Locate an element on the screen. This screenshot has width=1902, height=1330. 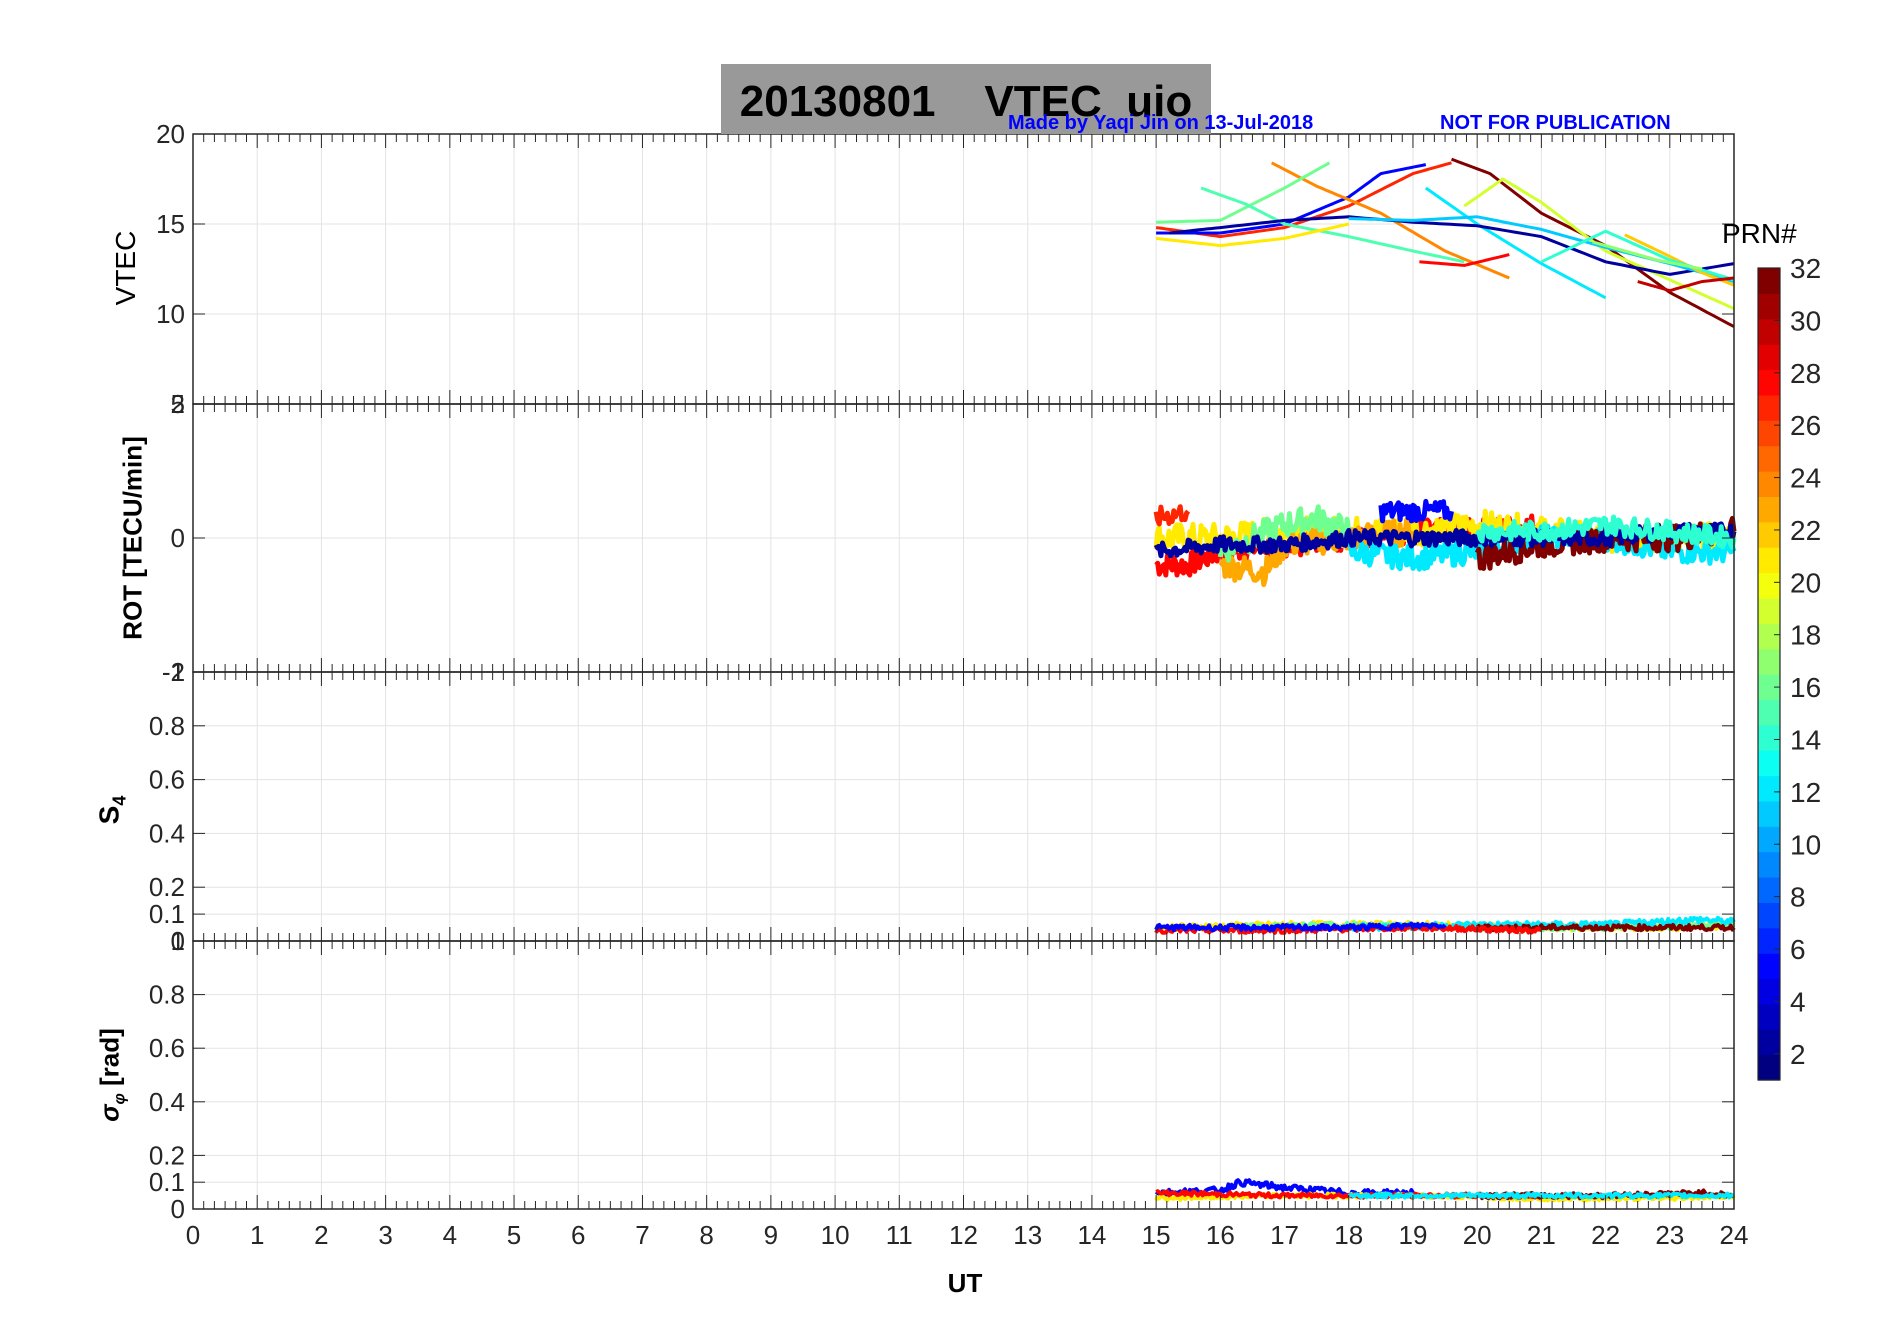
x-tick-label: 24 is located at coordinates (1734, 1235).